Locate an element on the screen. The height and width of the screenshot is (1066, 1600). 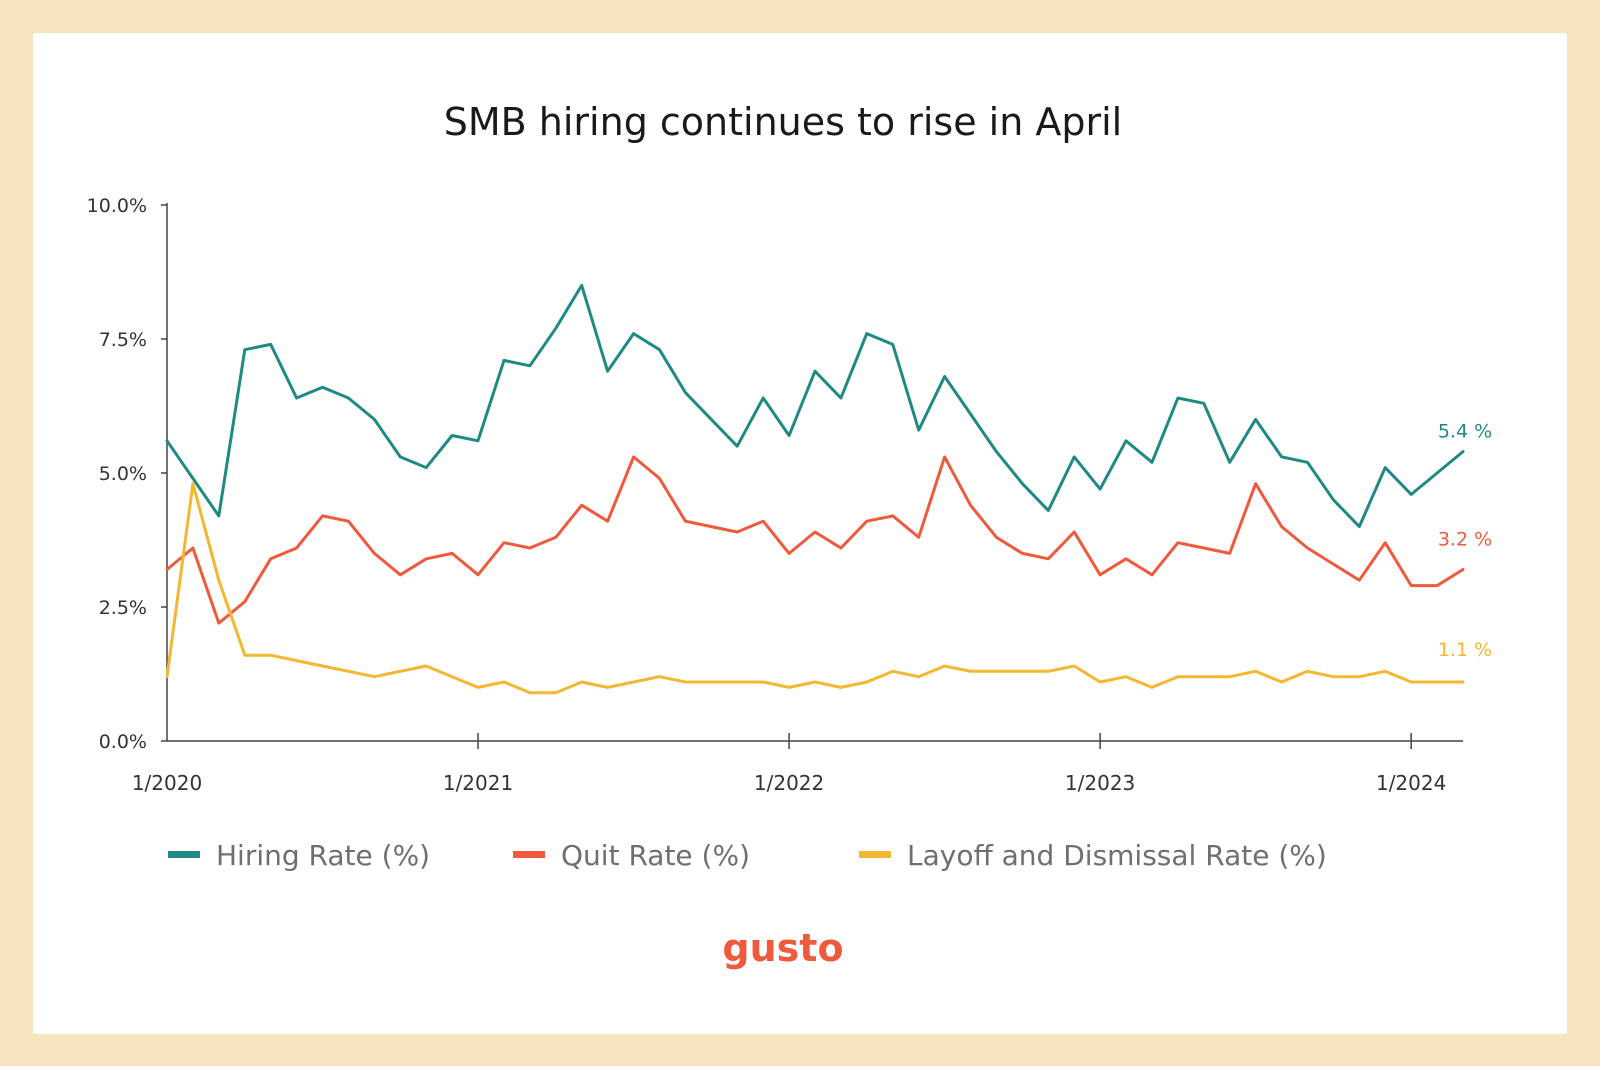
y-tick-label: 7.5% is located at coordinates (123, 340).